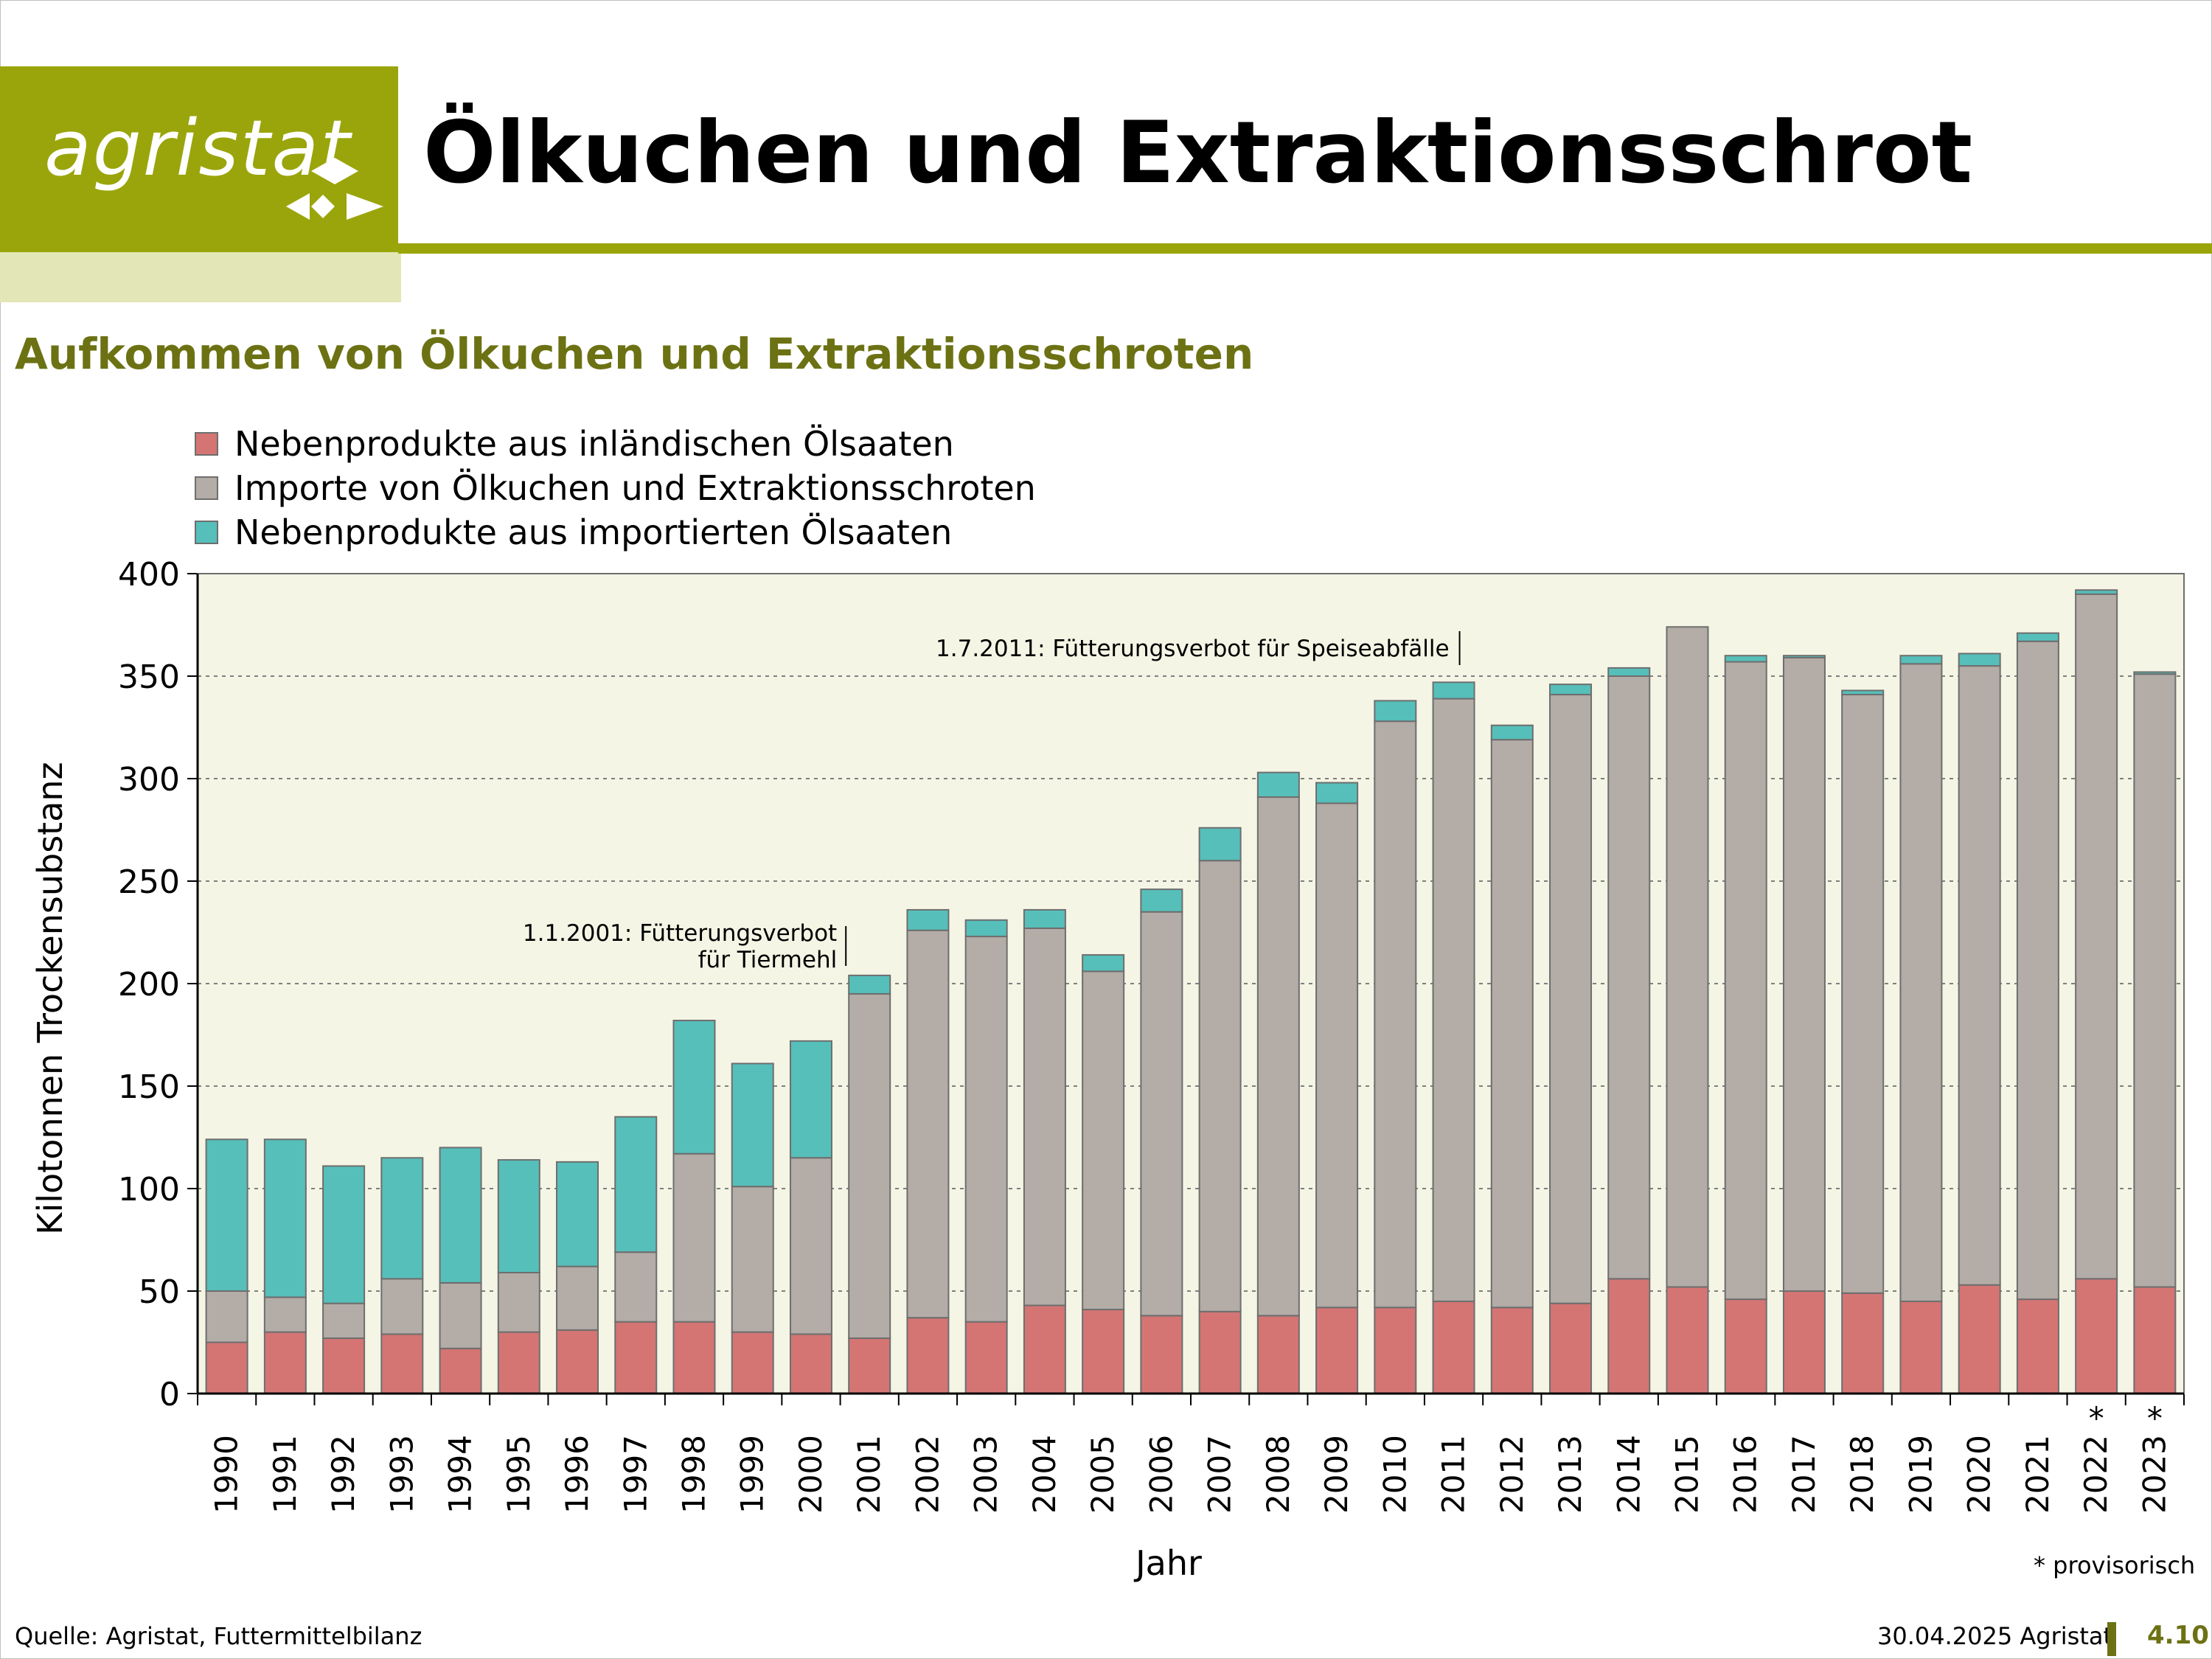 The image size is (2212, 1659). I want to click on footer-divider, so click(2111, 1639).